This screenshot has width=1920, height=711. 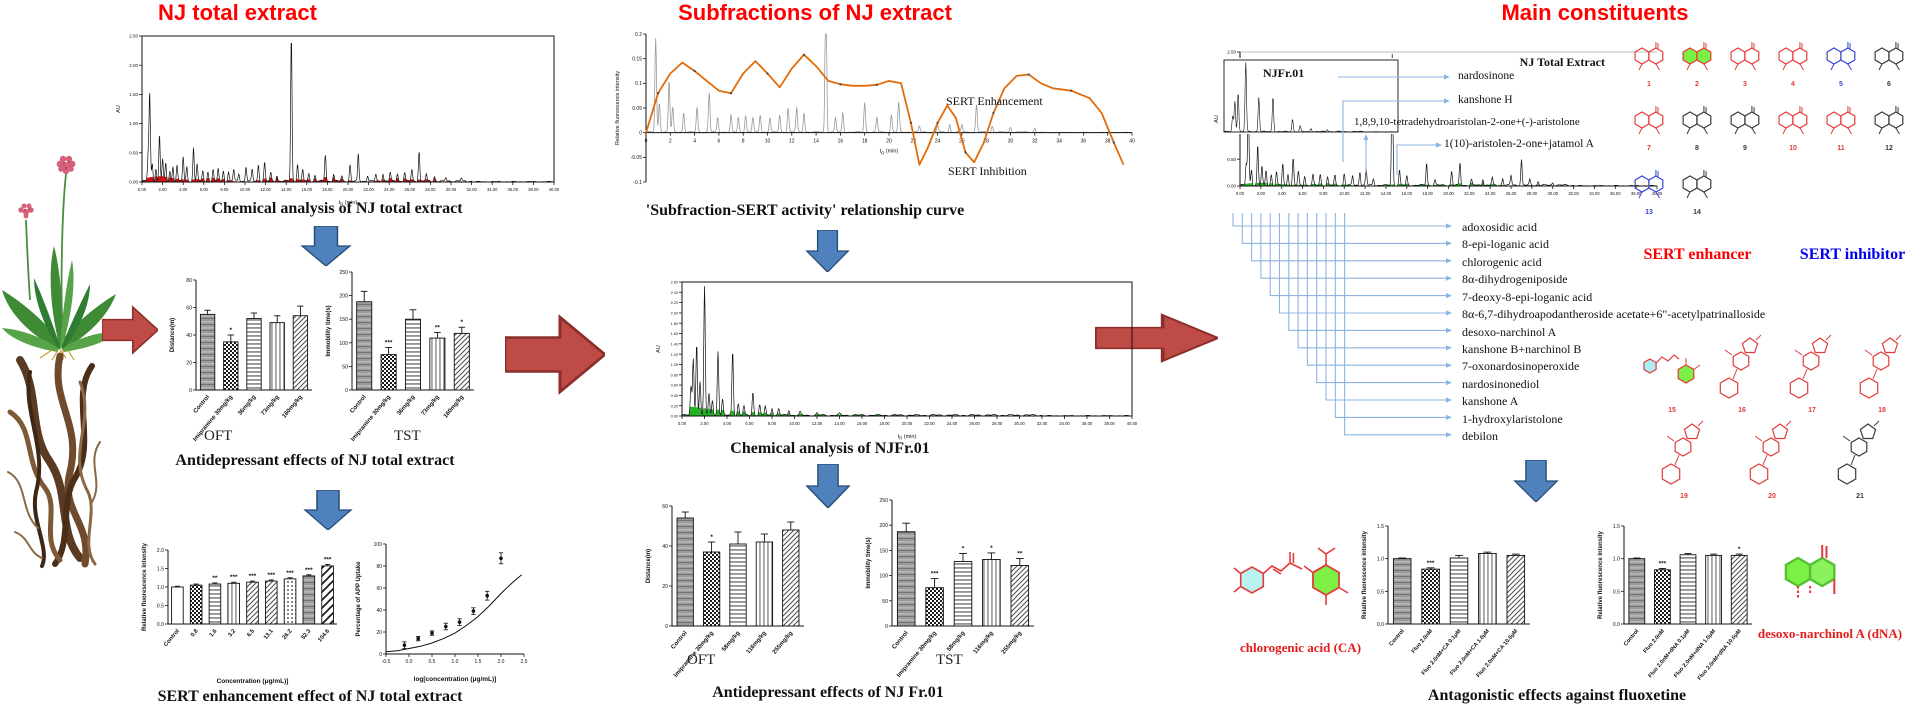 What do you see at coordinates (865, 142) in the screenshot?
I see `svg-text: 18` at bounding box center [865, 142].